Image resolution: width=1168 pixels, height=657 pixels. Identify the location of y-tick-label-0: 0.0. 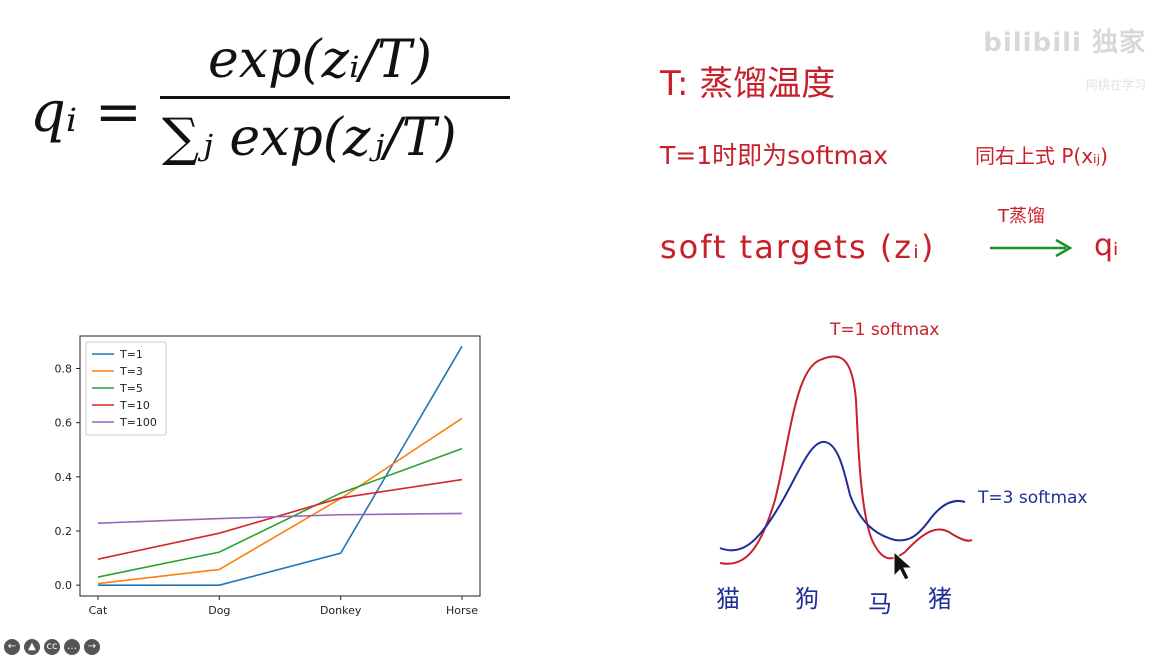
(64, 585).